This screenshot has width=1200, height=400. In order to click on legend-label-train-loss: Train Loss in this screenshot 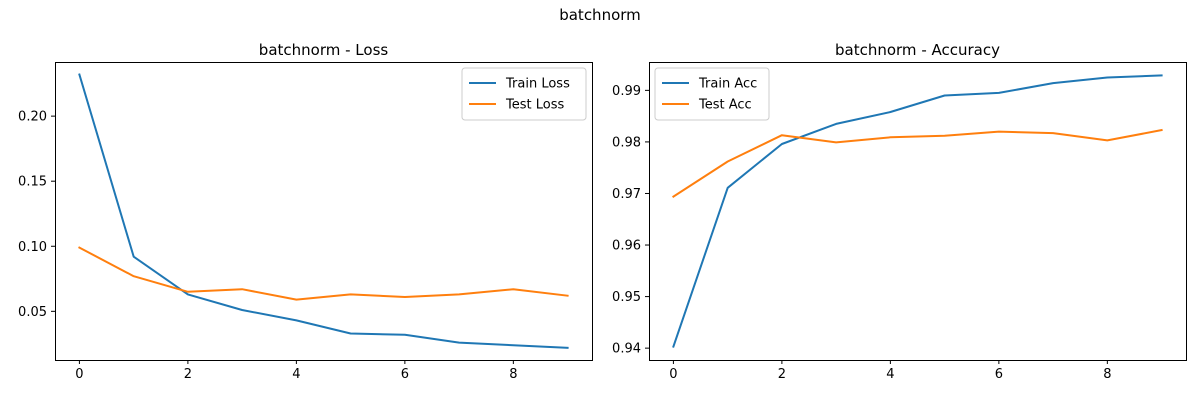, I will do `click(537, 84)`.